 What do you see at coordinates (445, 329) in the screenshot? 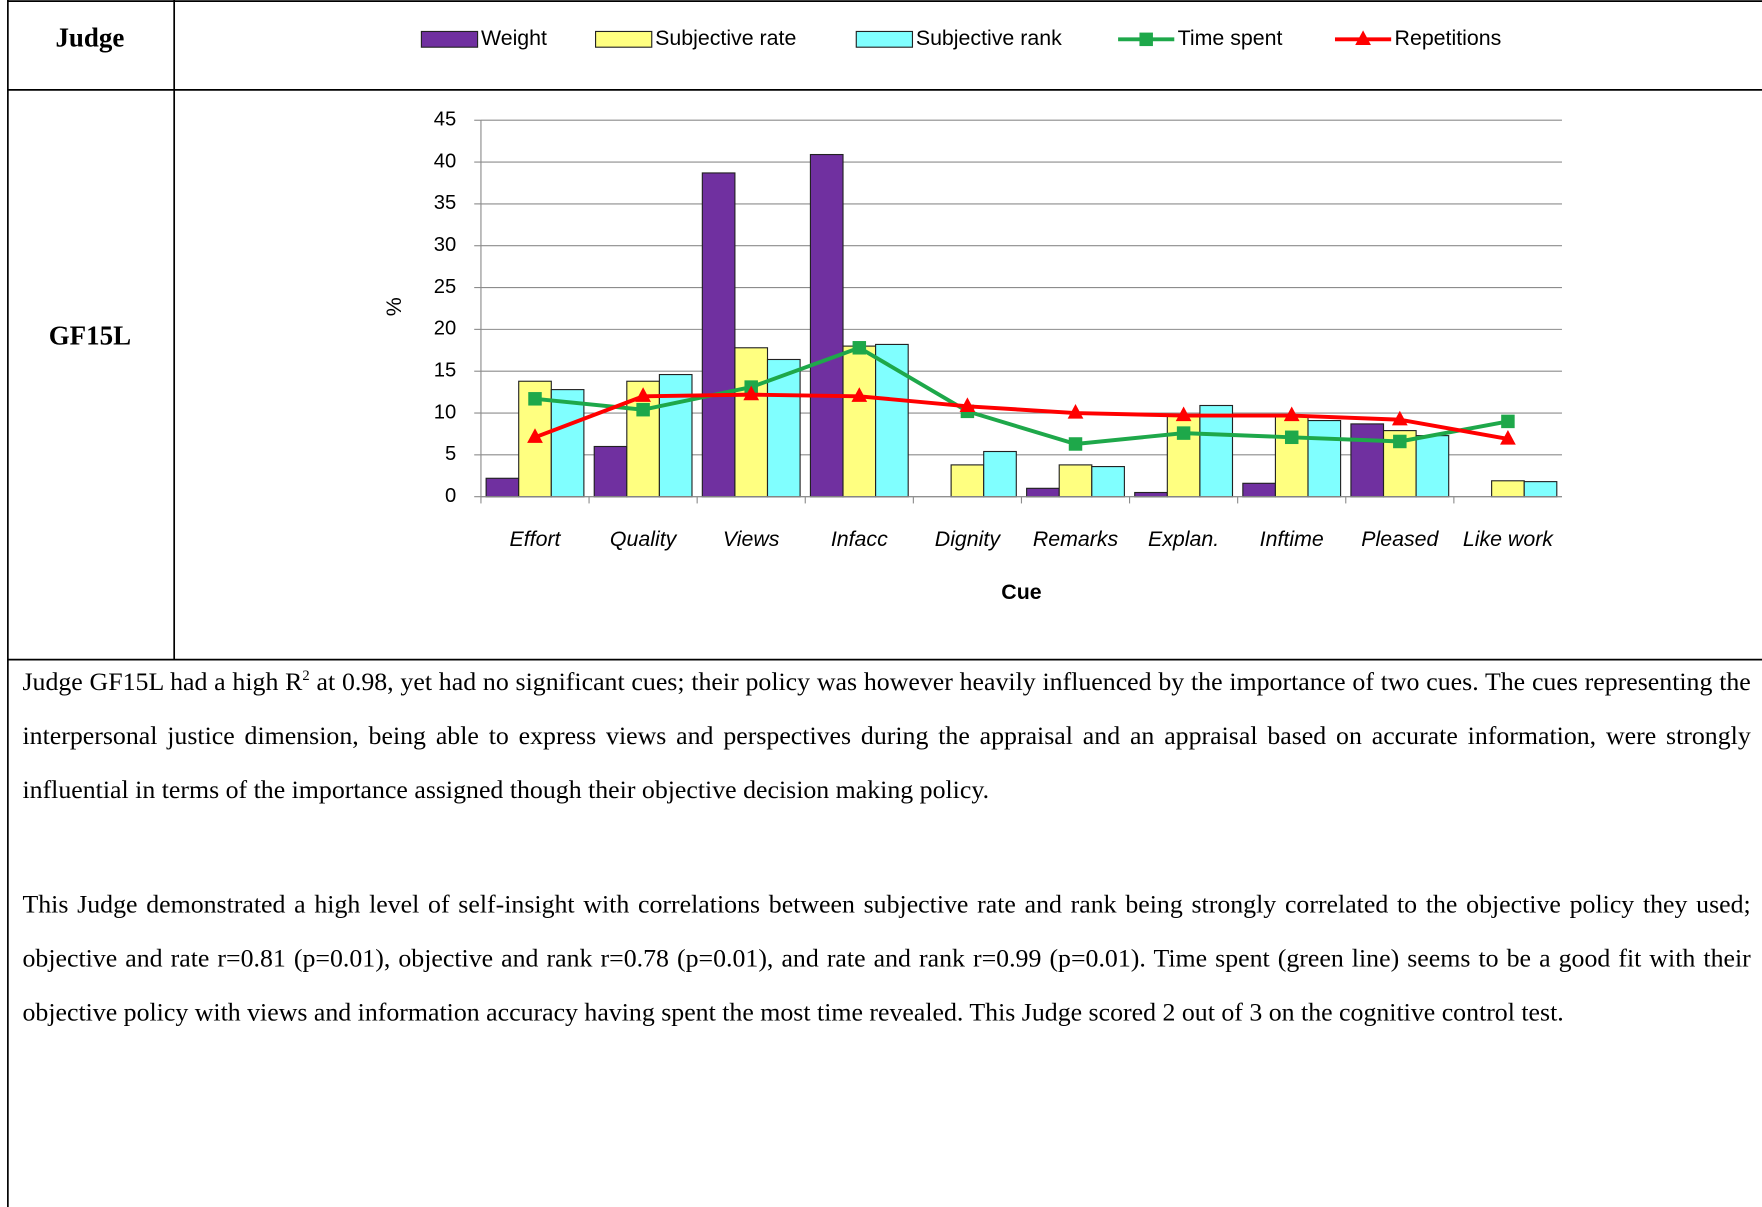
I see `y-tick-label: 20` at bounding box center [445, 329].